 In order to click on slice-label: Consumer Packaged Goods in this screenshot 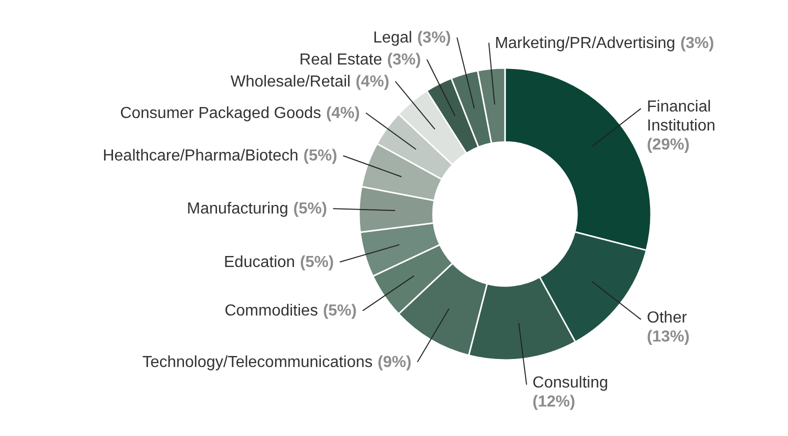, I will do `click(221, 113)`.